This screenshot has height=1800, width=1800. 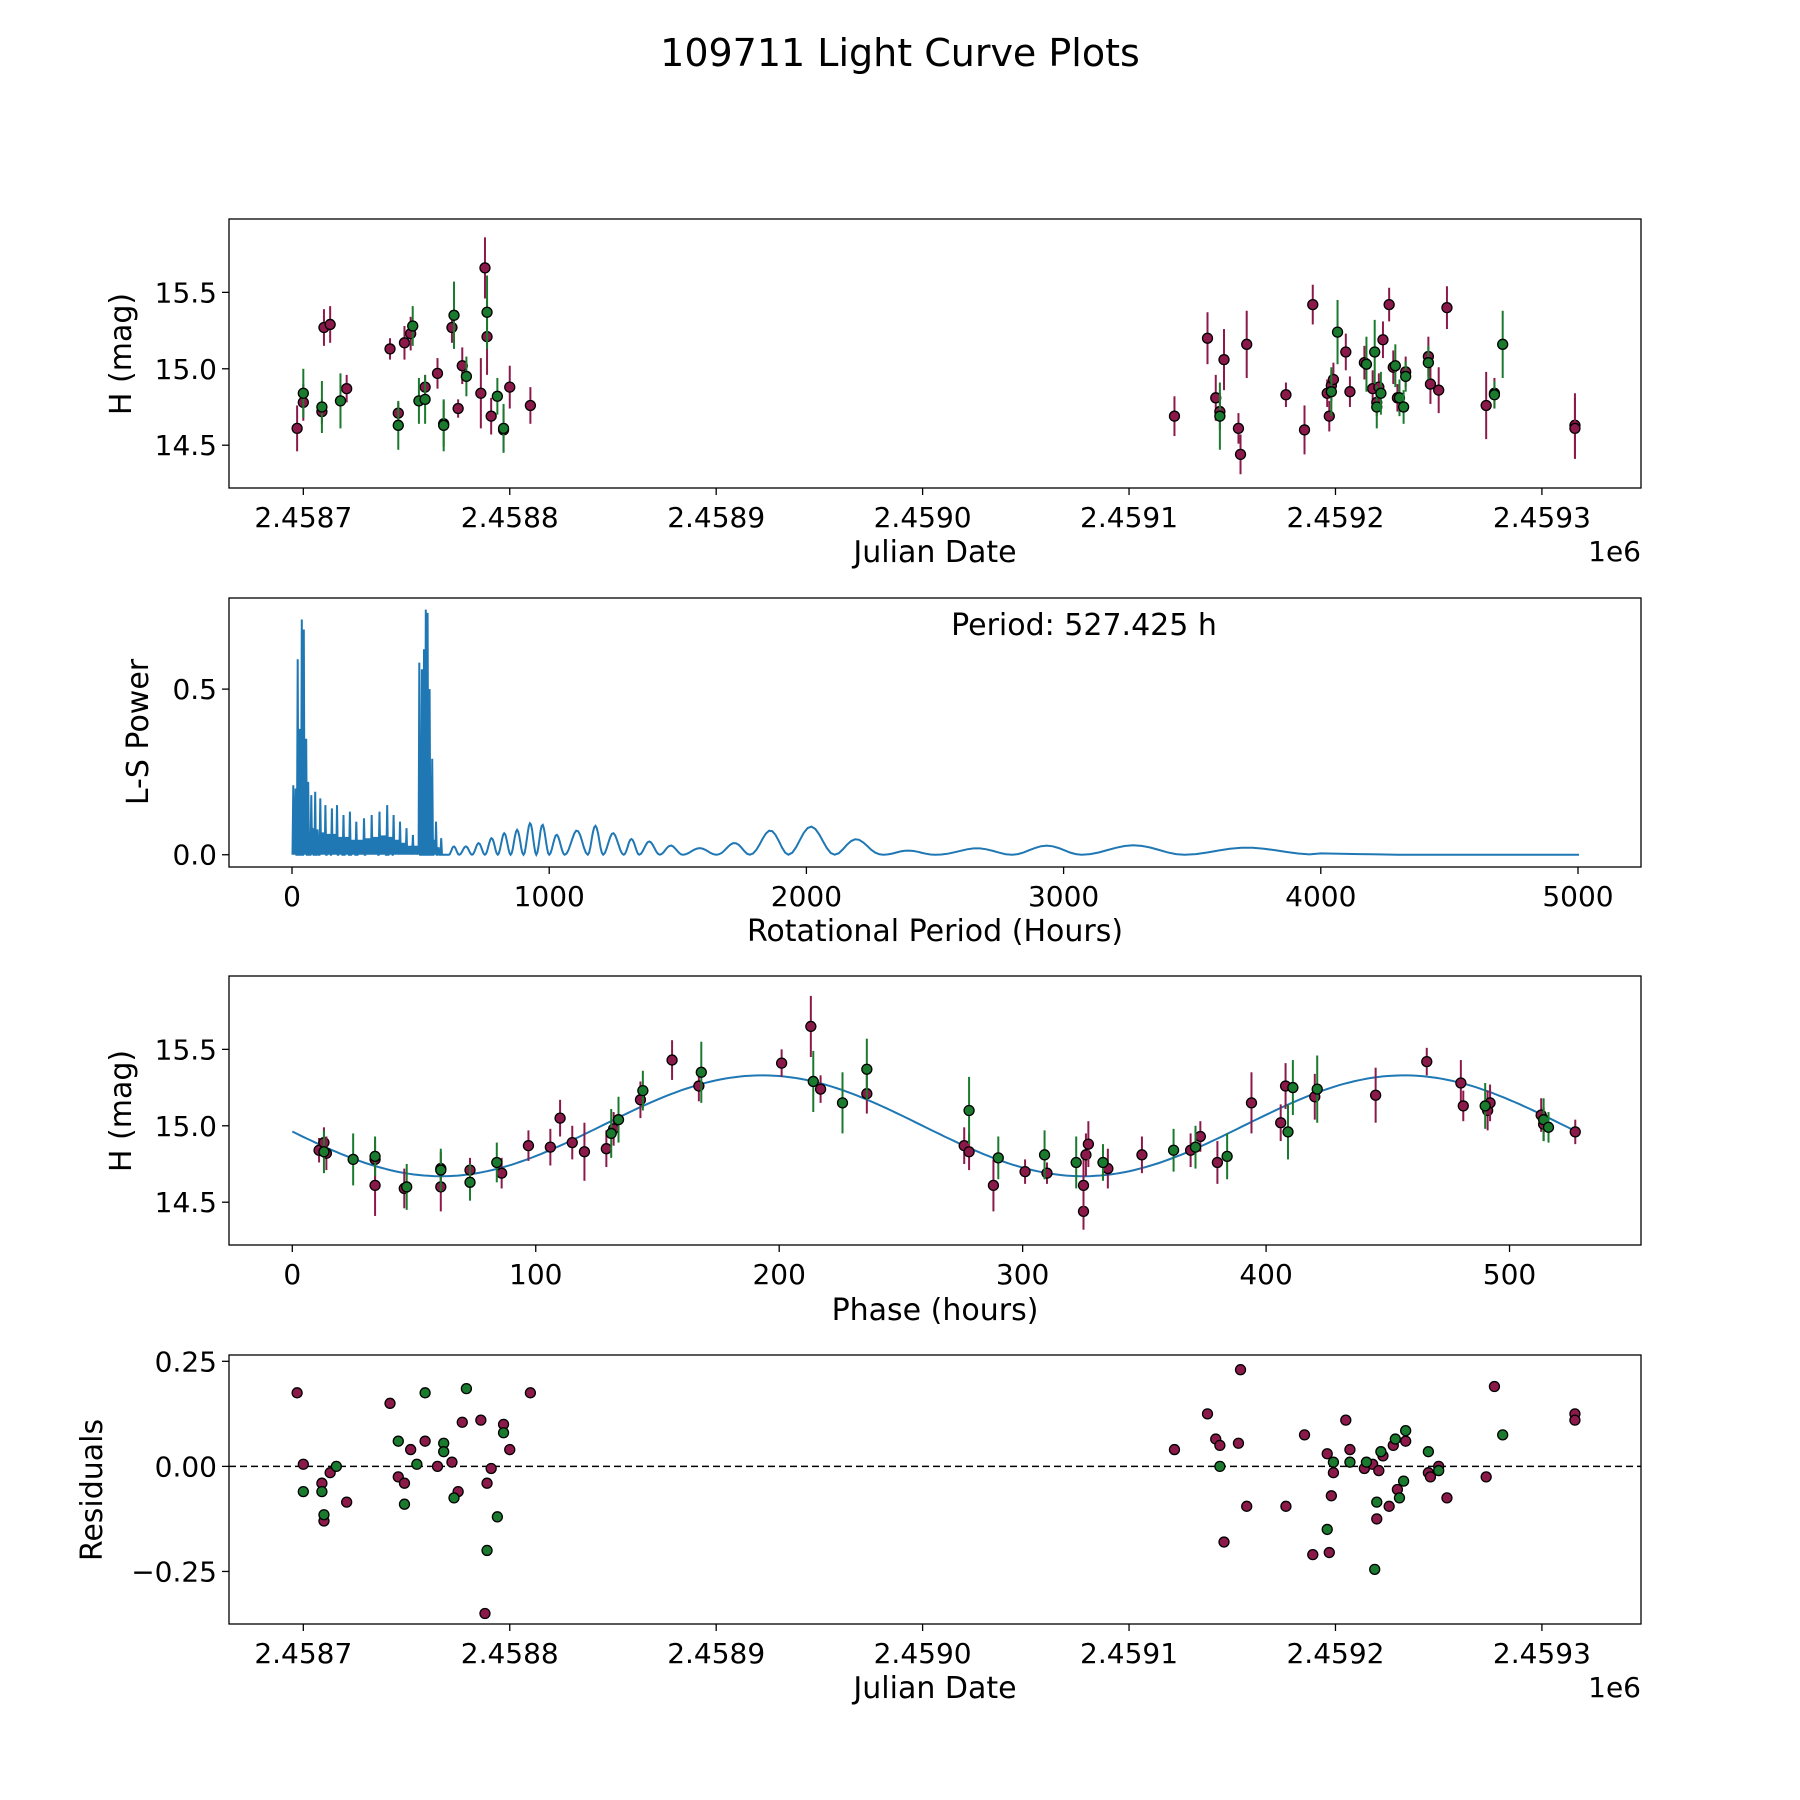 What do you see at coordinates (186, 292) in the screenshot?
I see `light-curve-ytick-label: 15.5` at bounding box center [186, 292].